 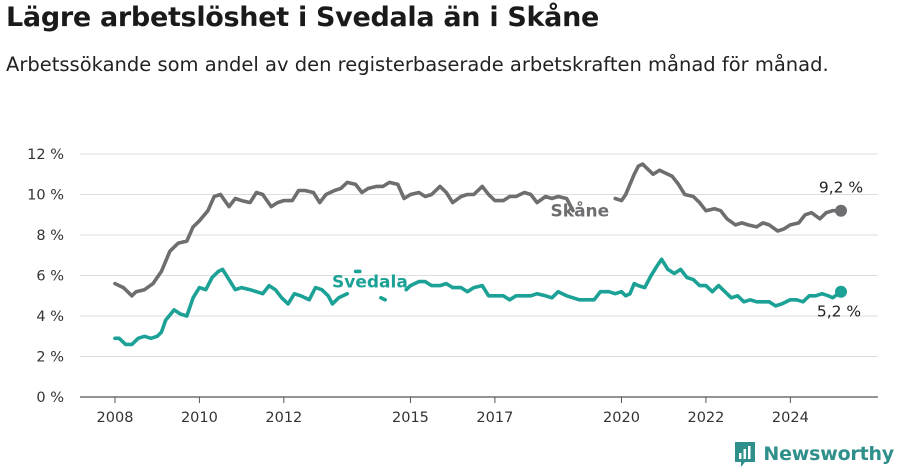 I want to click on x-tick-label: 2015, so click(x=410, y=418).